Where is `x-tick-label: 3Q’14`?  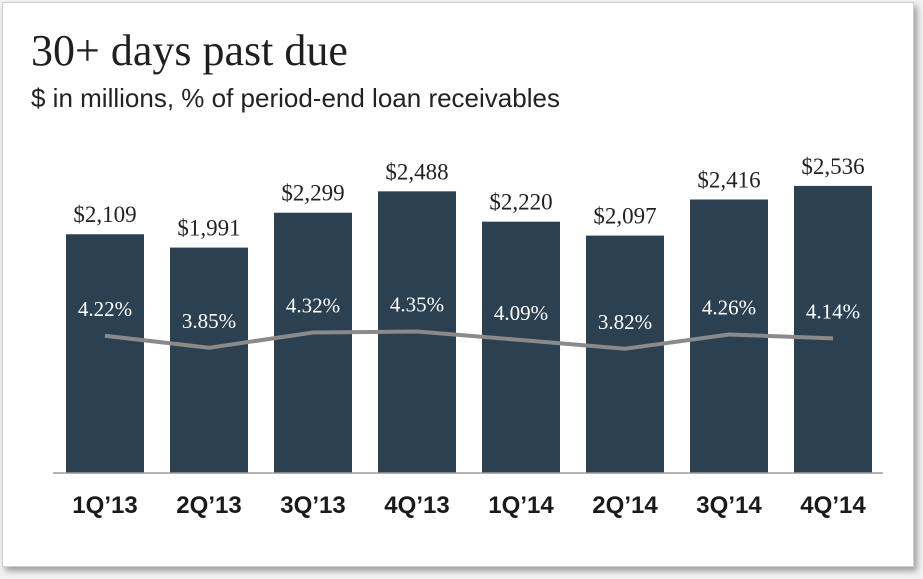 x-tick-label: 3Q’14 is located at coordinates (729, 505).